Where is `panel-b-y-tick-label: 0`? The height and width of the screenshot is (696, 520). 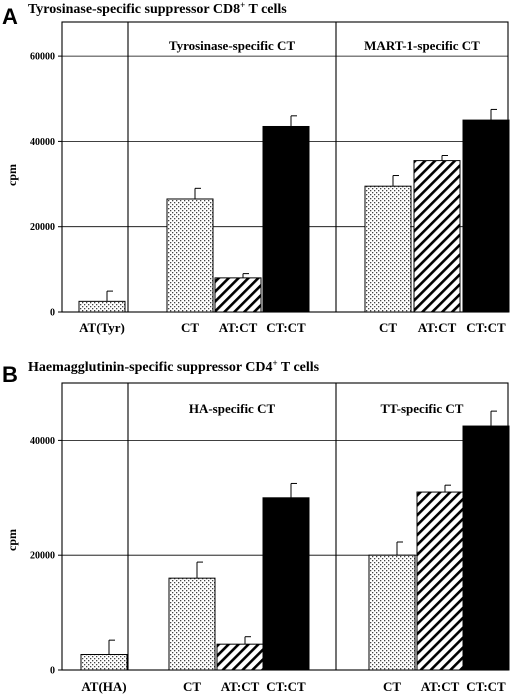 panel-b-y-tick-label: 0 is located at coordinates (52, 671).